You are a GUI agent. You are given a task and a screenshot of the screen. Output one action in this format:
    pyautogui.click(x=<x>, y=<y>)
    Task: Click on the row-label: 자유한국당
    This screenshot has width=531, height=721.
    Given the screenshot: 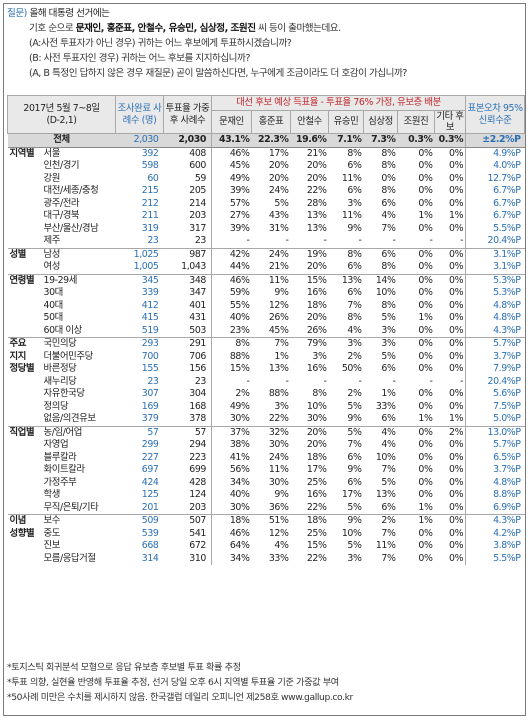 What is the action you would take?
    pyautogui.click(x=64, y=393)
    